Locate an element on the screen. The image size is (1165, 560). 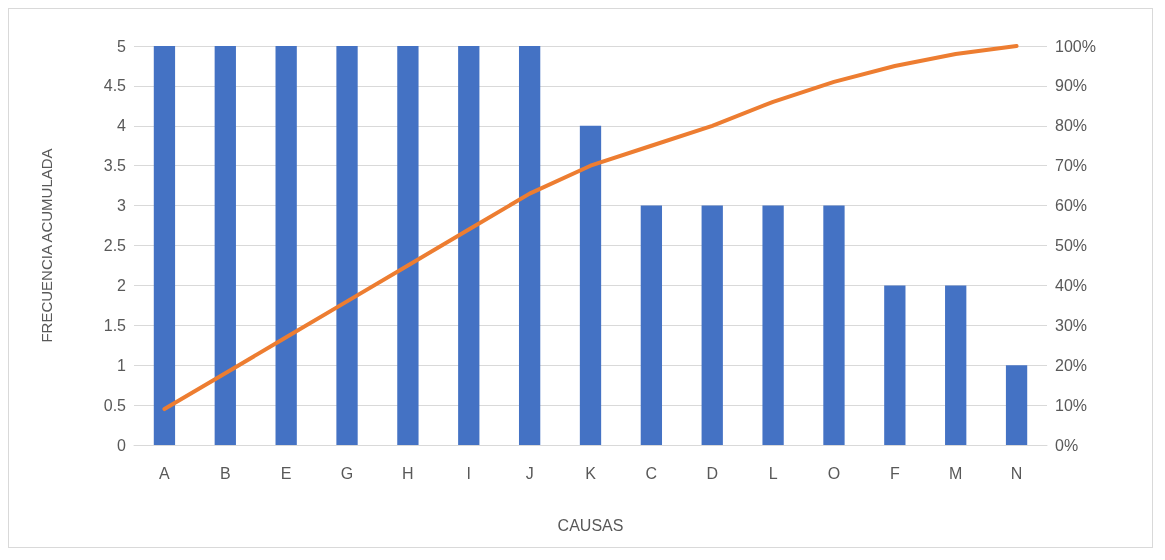
y-tick-label: 0 is located at coordinates (122, 445).